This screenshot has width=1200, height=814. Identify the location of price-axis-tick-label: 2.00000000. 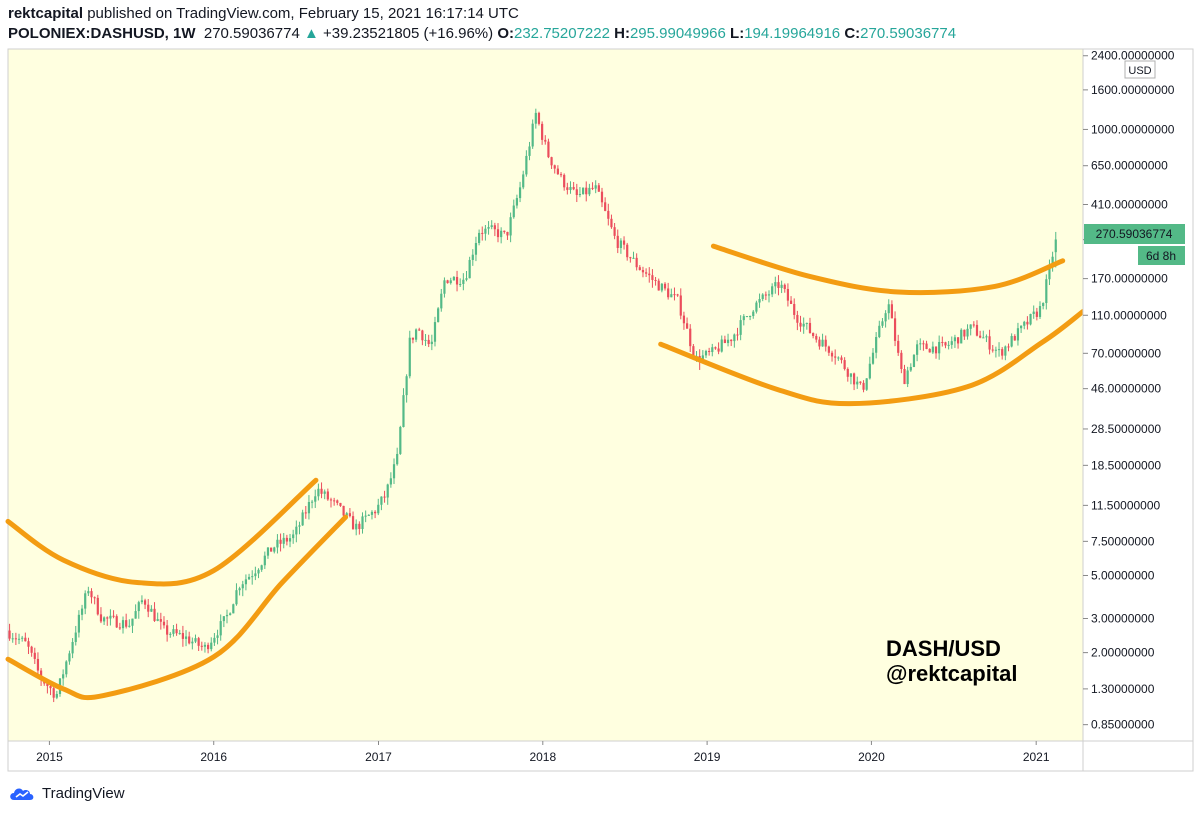
(1123, 653).